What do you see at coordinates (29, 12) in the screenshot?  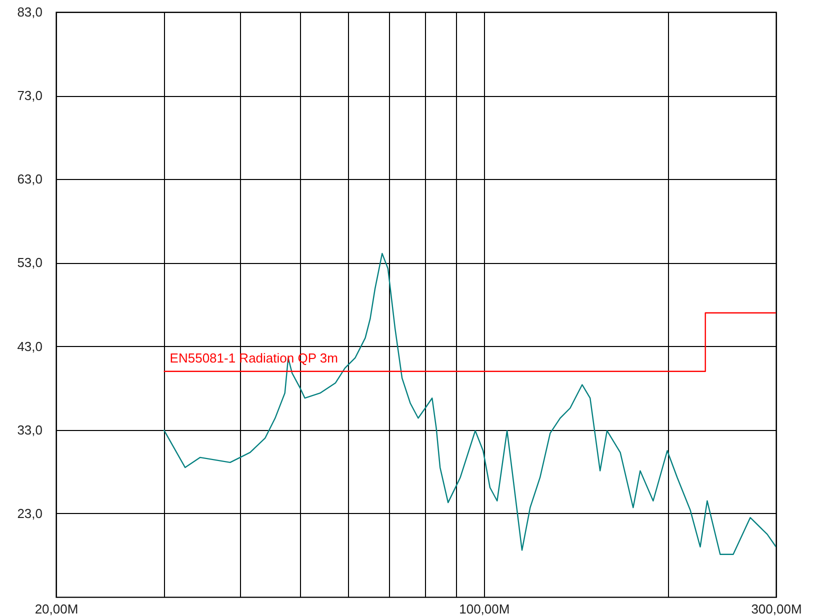 I see `y-tick-label: 83,0` at bounding box center [29, 12].